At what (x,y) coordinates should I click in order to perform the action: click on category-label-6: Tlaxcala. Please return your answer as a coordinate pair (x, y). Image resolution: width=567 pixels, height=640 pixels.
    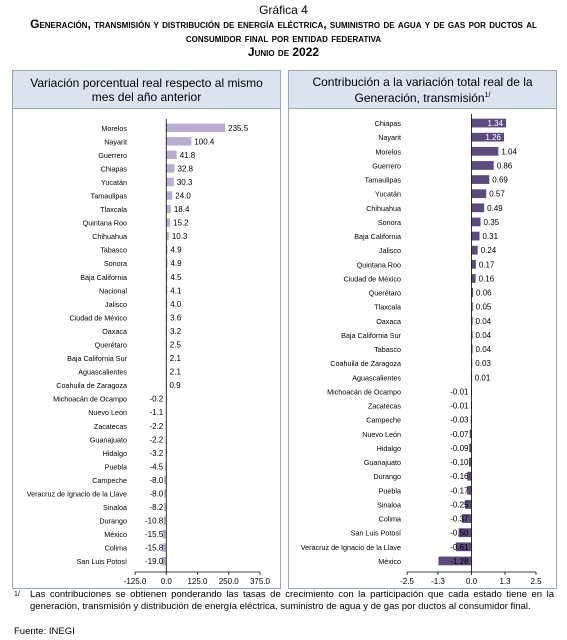
    Looking at the image, I should click on (113, 209).